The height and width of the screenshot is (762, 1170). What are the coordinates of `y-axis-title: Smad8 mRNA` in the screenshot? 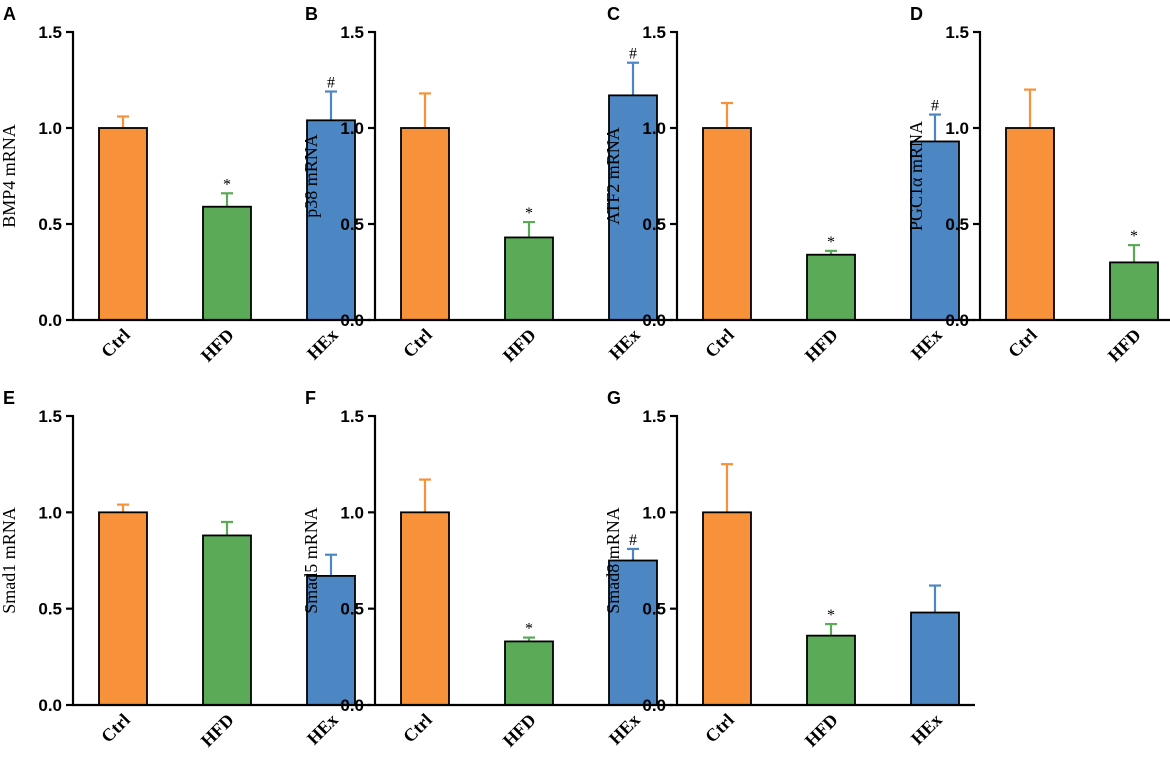 It's located at (613, 560).